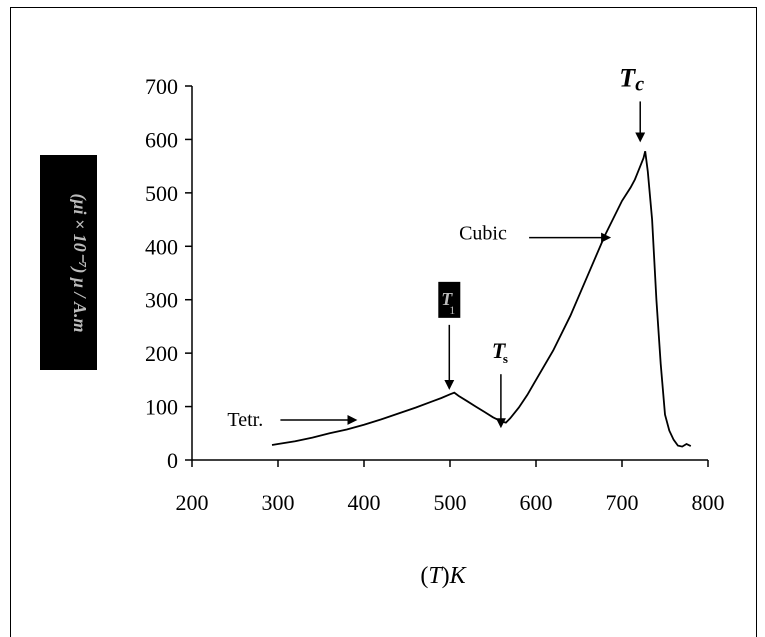 The image size is (765, 637). What do you see at coordinates (443, 576) in the screenshot?
I see `x-axis-label: (T)K` at bounding box center [443, 576].